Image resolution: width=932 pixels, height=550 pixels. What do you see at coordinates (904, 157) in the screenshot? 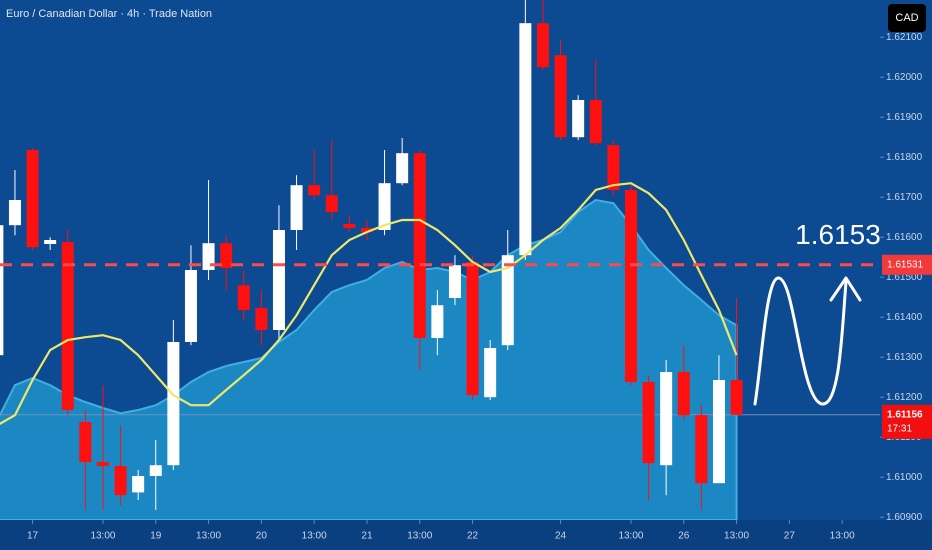
I see `y-tick-label: 1.61800` at bounding box center [904, 157].